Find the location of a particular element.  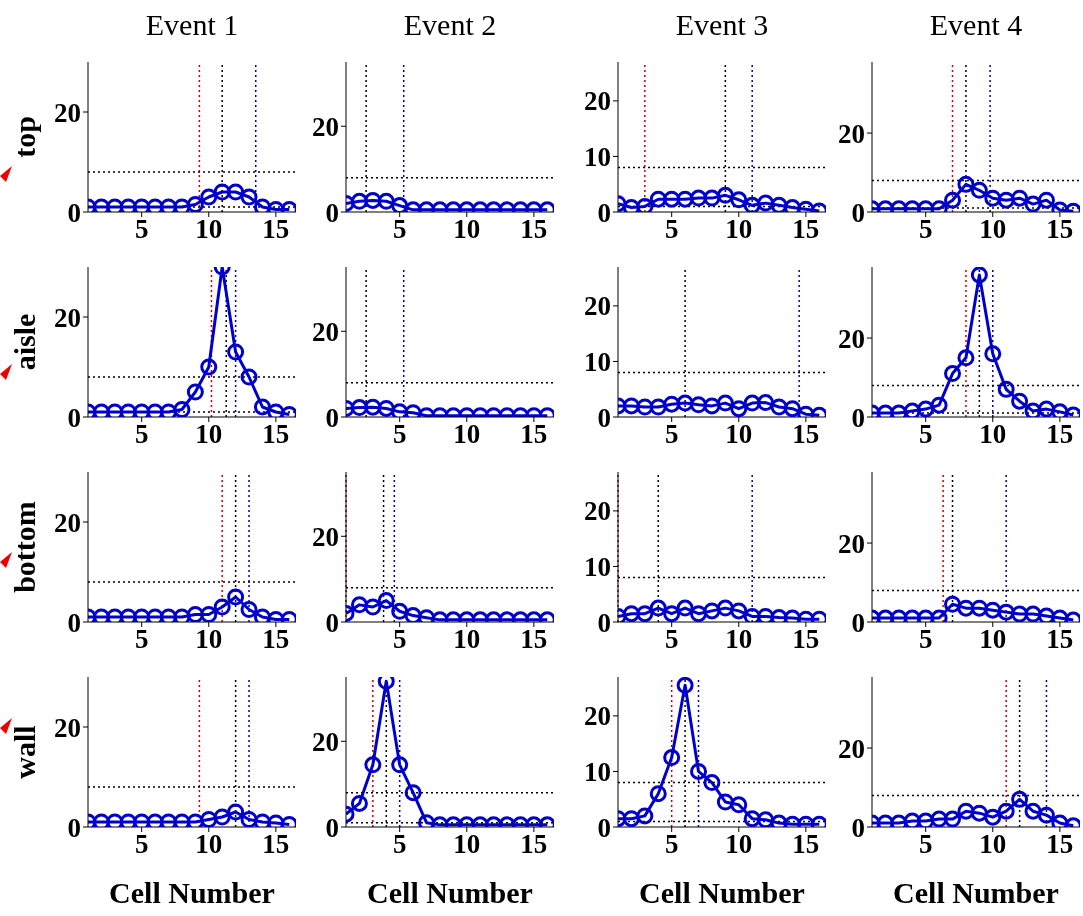

y-axis-title: bottom is located at coordinates (24, 547).